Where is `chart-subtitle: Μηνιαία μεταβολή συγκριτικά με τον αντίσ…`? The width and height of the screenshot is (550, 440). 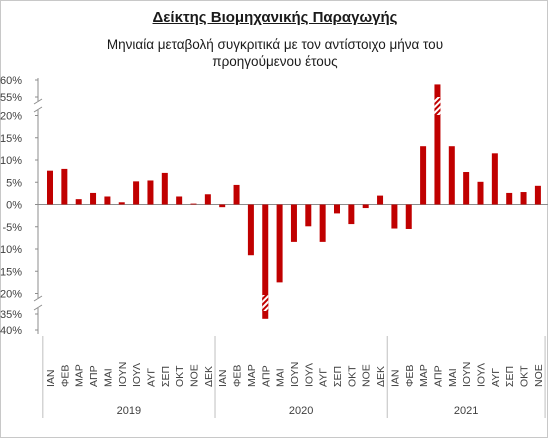
chart-subtitle: Μηνιαία μεταβολή συγκριτικά με τον αντίσ… is located at coordinates (275, 53).